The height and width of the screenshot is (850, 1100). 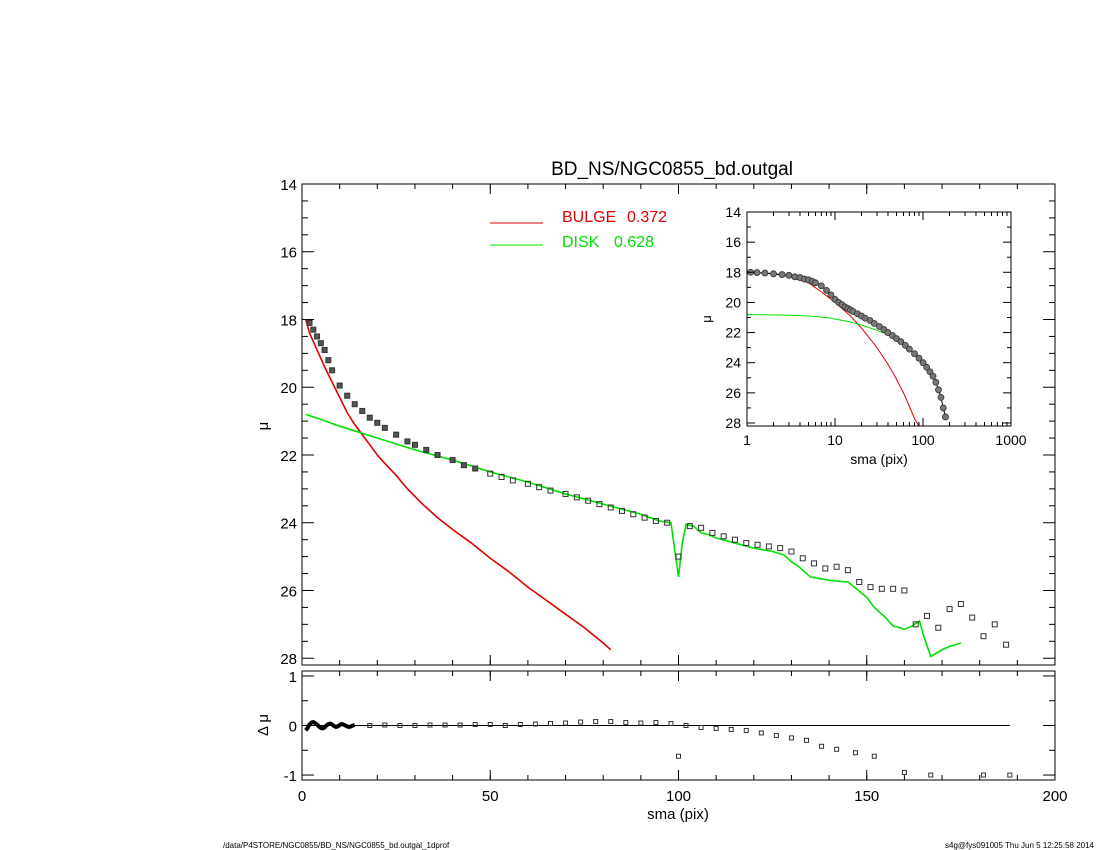 I want to click on legend: BULGE 0.372 DISK 0.628, so click(x=578, y=230).